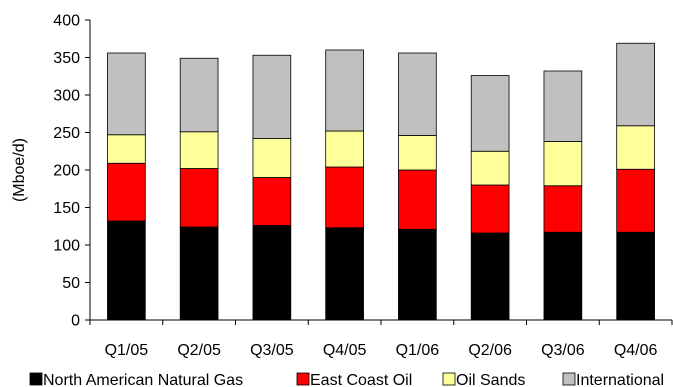  I want to click on y-tick-label: 100, so click(66, 246).